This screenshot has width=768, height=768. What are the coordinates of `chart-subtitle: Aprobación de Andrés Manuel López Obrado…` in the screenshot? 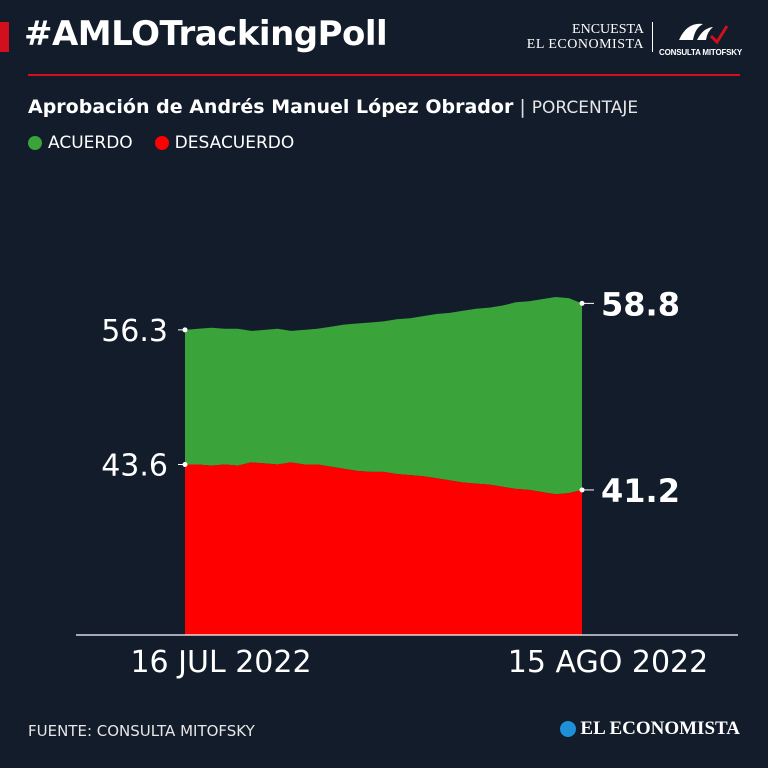 It's located at (333, 107).